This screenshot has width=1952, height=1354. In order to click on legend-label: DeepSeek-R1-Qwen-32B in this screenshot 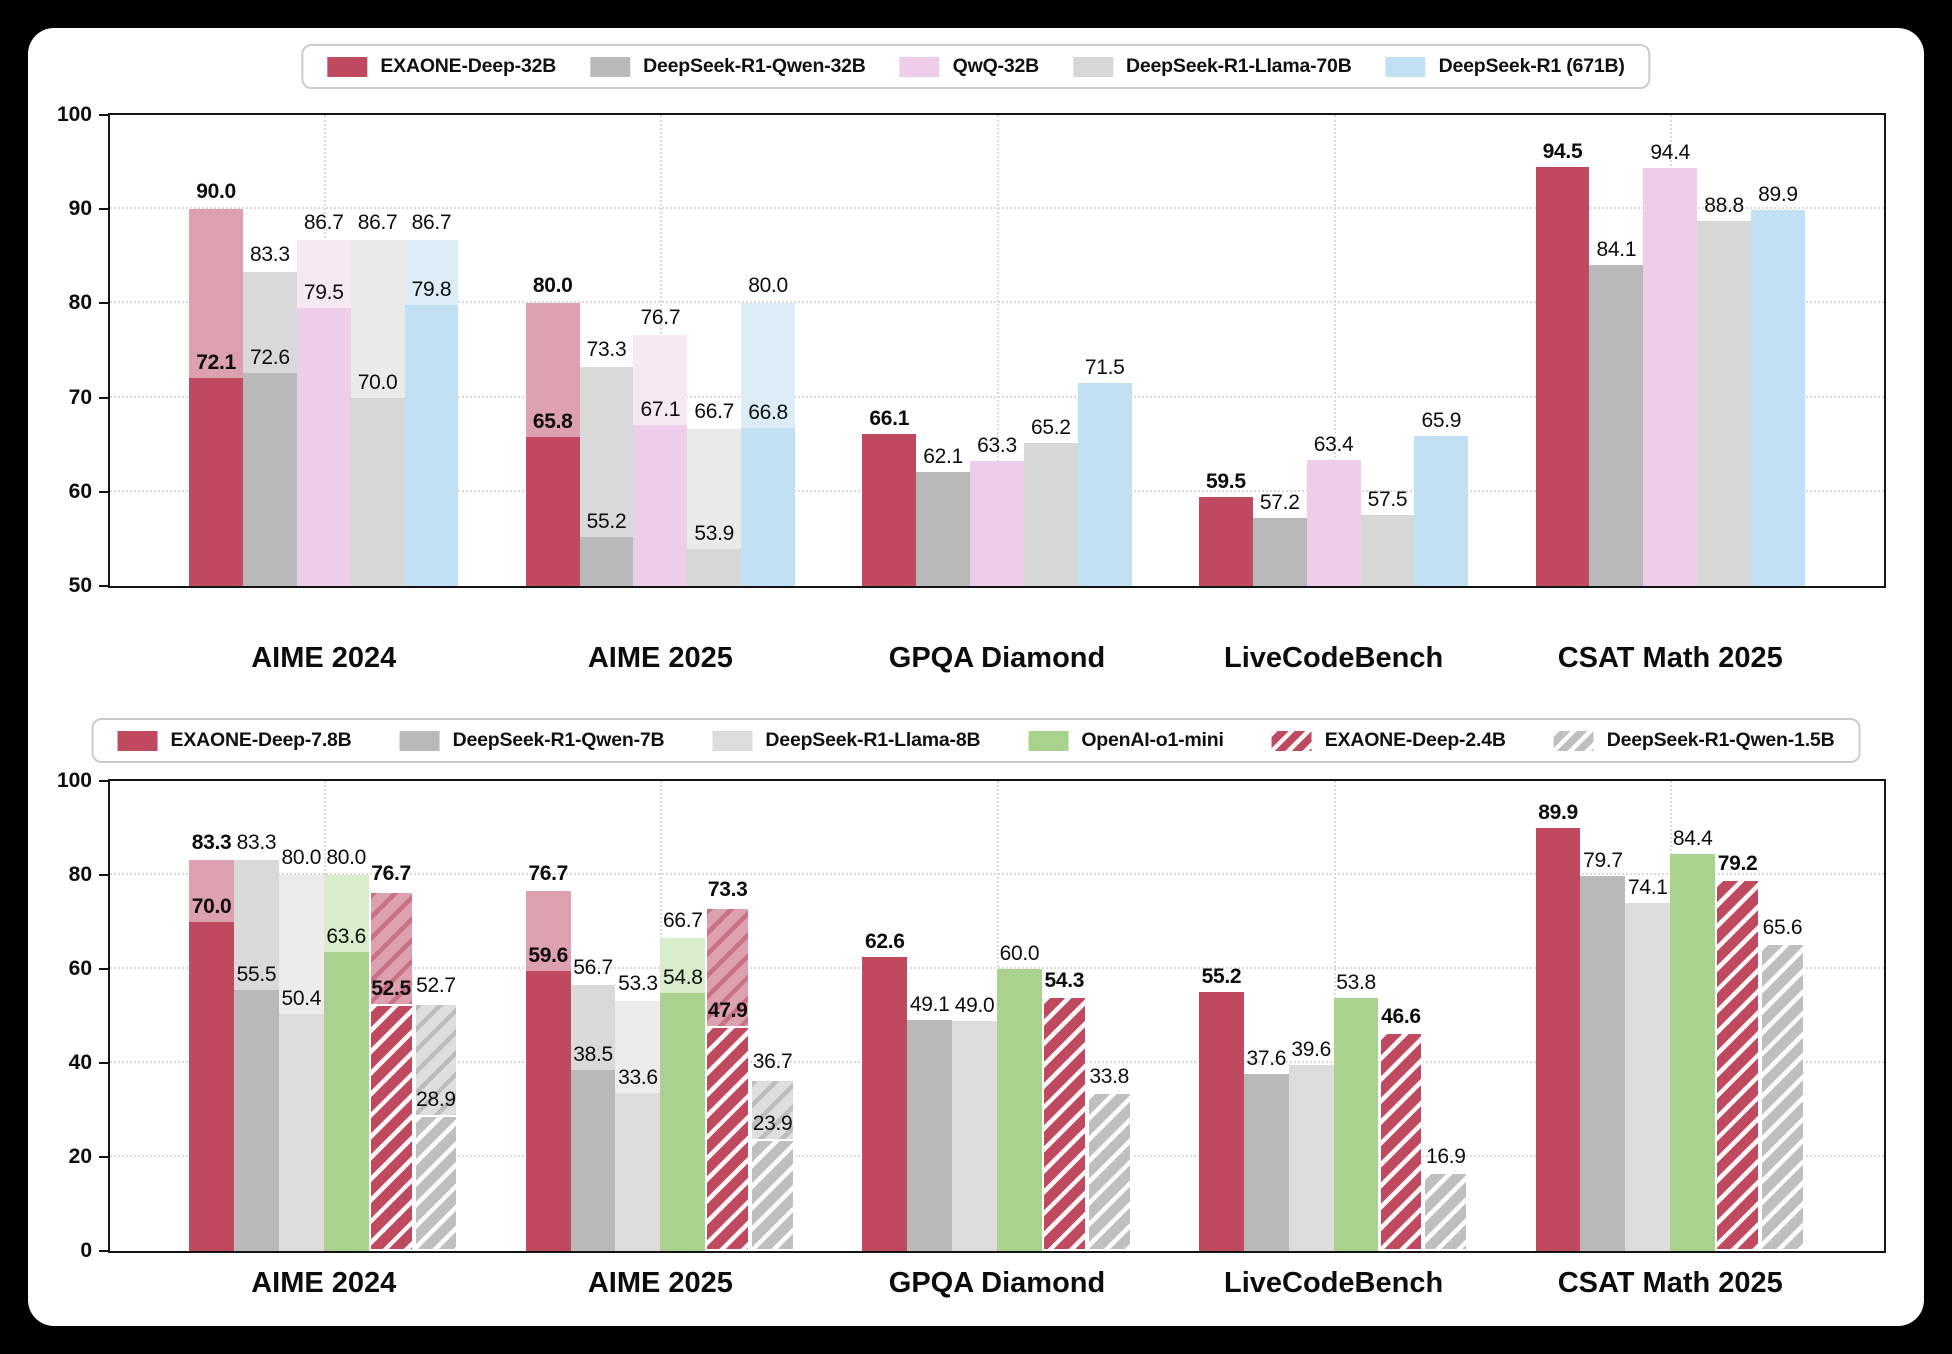, I will do `click(754, 66)`.